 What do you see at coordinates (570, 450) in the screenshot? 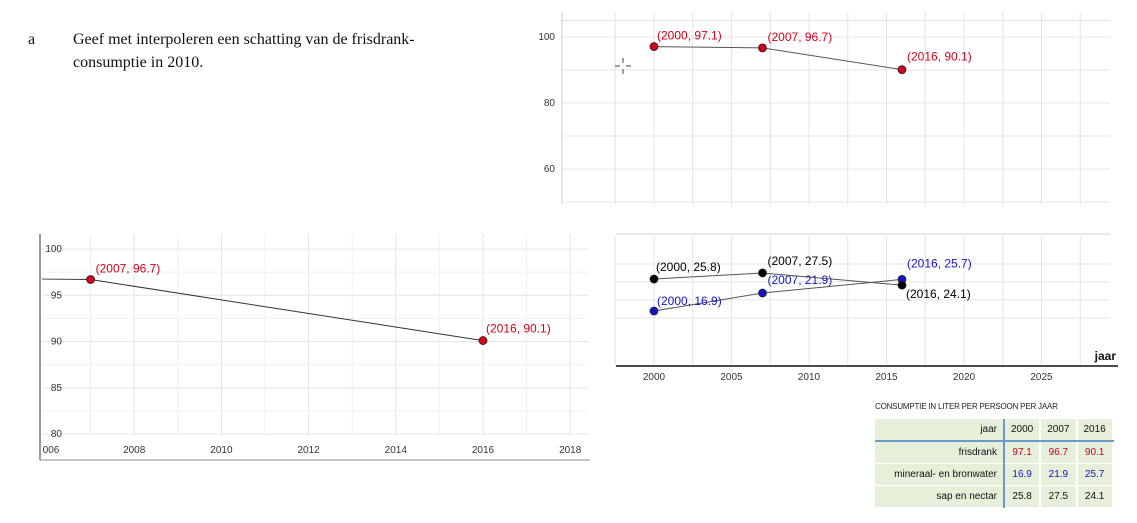
I see `x-tick-label: 2018` at bounding box center [570, 450].